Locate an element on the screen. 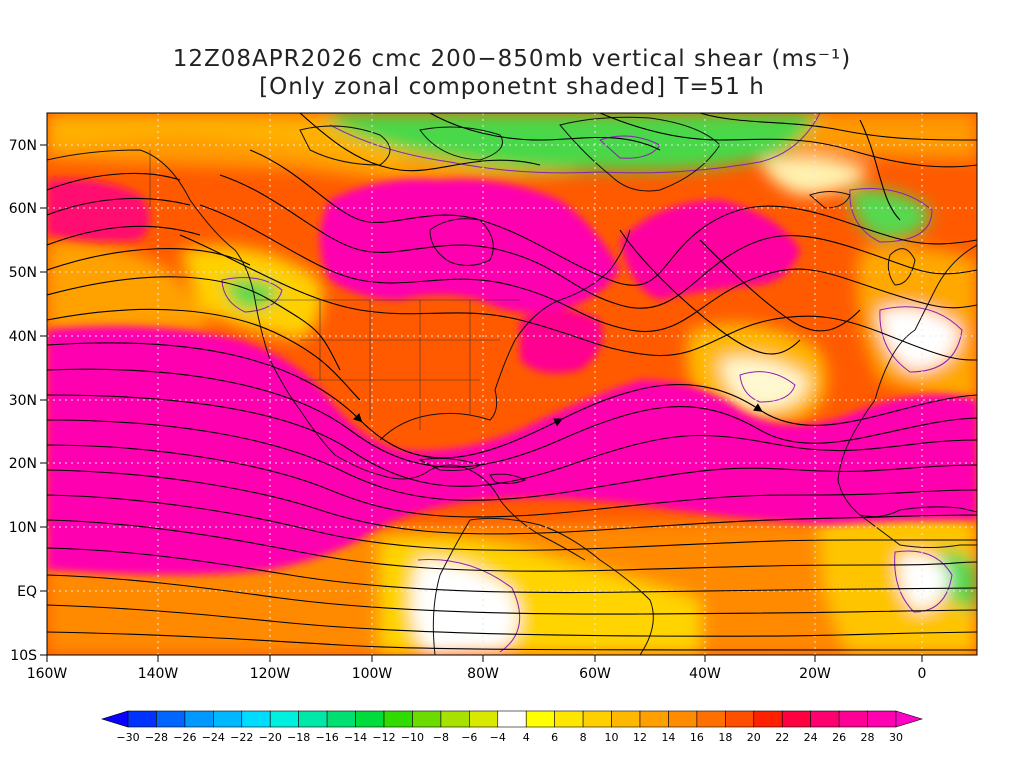  lat-label: 30N is located at coordinates (23, 401).